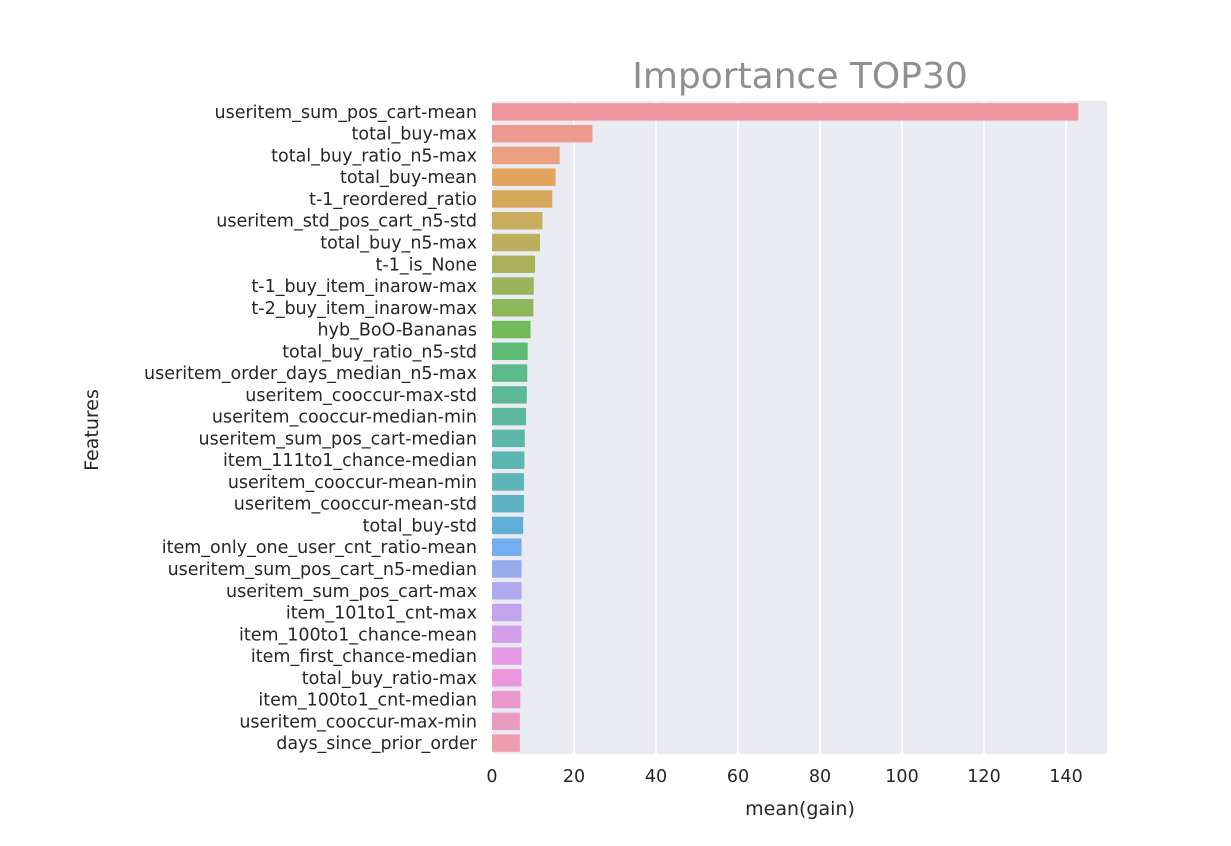 The height and width of the screenshot is (846, 1231). Describe the element at coordinates (364, 309) in the screenshot. I see `y-tick-label: t-2_buy_item_inarow-max` at that location.